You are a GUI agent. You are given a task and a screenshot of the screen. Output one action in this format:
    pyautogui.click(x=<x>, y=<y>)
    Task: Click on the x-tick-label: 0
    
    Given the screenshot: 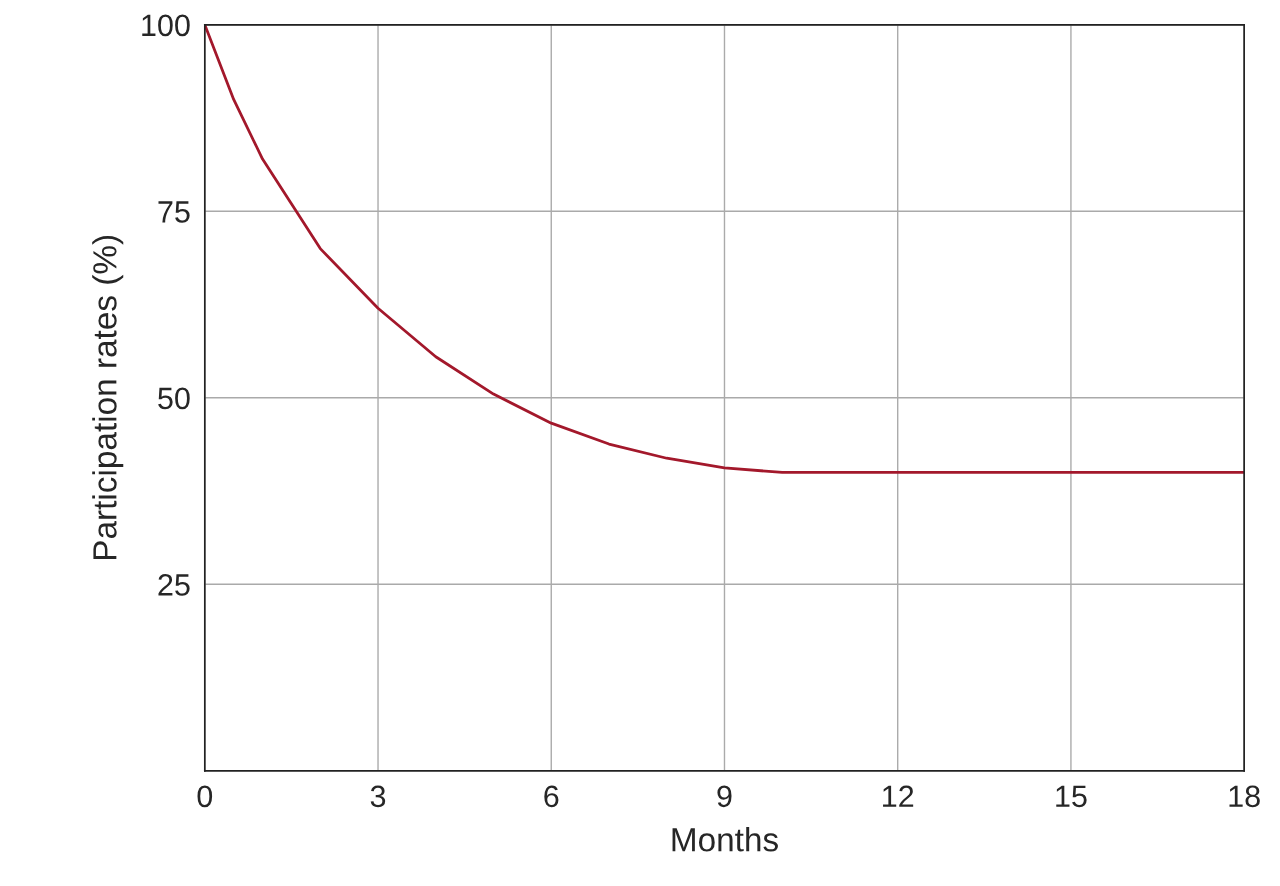 What is the action you would take?
    pyautogui.click(x=205, y=796)
    